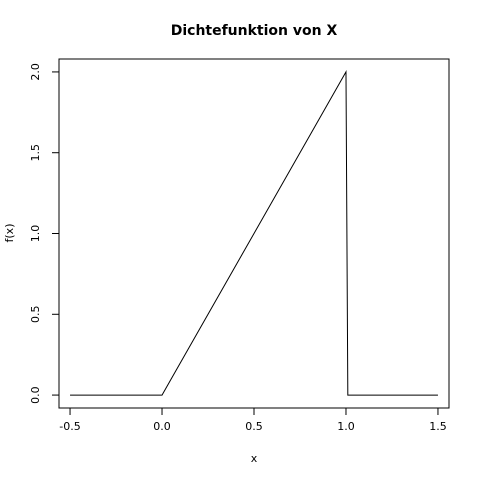  Describe the element at coordinates (35, 395) in the screenshot. I see `y-tick-label: 0.0` at that location.